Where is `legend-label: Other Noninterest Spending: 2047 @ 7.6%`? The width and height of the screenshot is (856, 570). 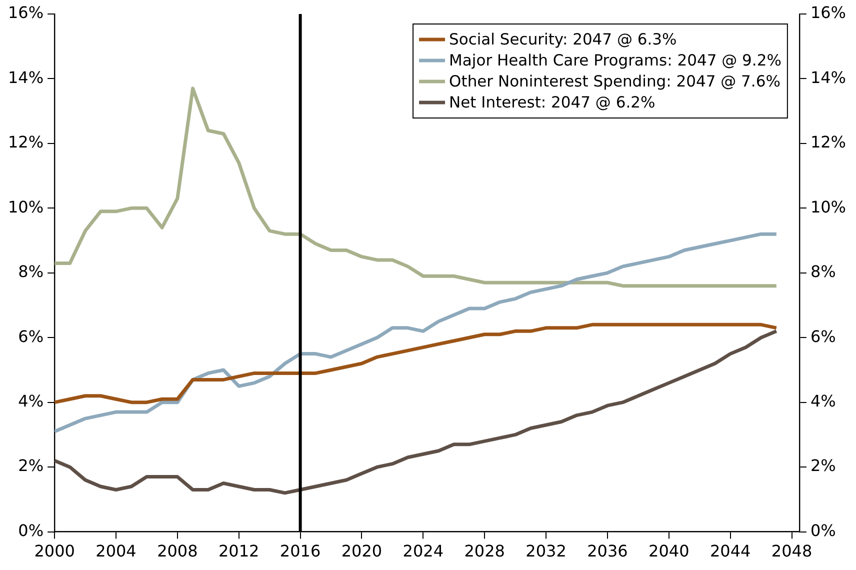
legend-label: Other Noninterest Spending: 2047 @ 7.6% is located at coordinates (614, 81).